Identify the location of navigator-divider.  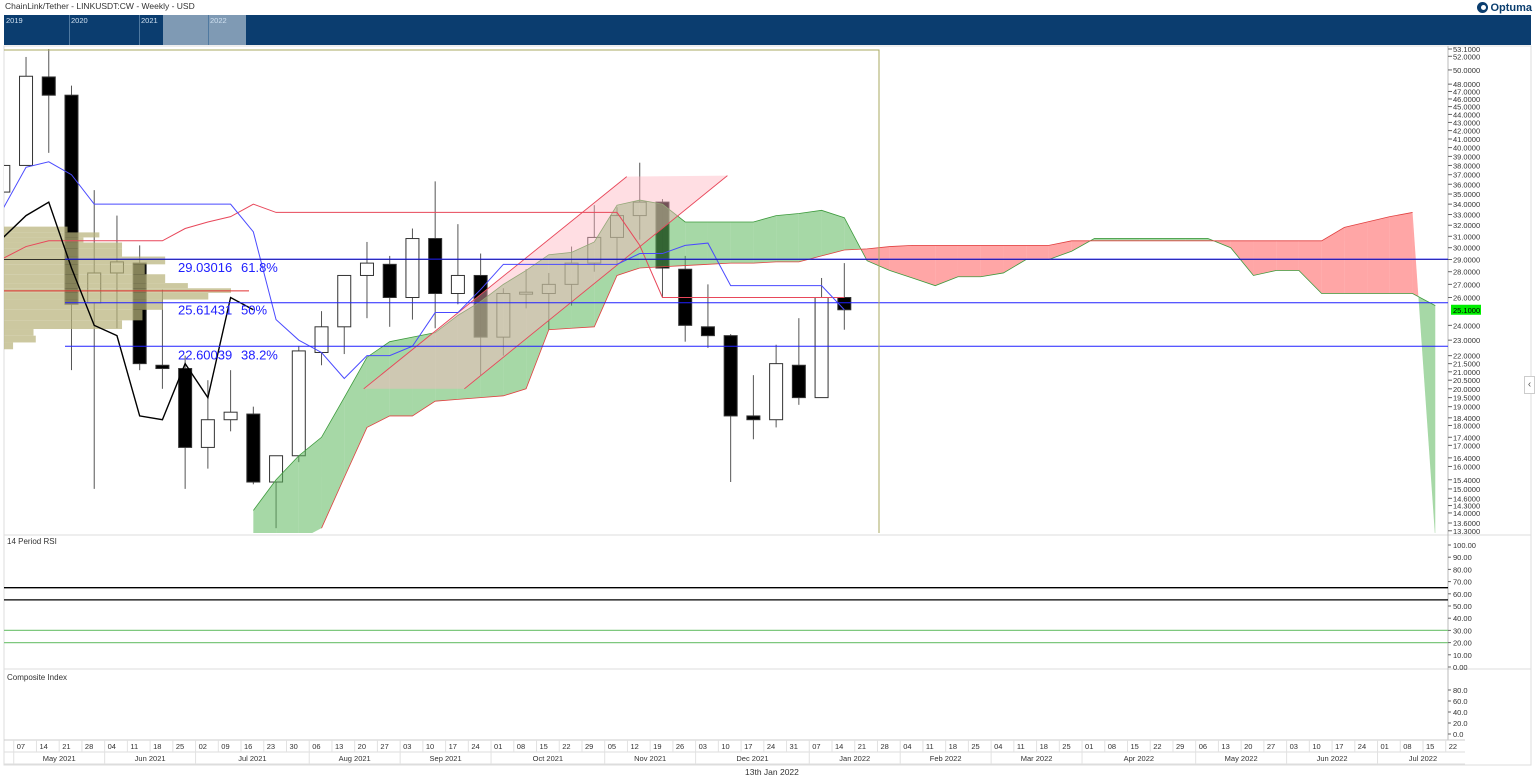
(208, 30).